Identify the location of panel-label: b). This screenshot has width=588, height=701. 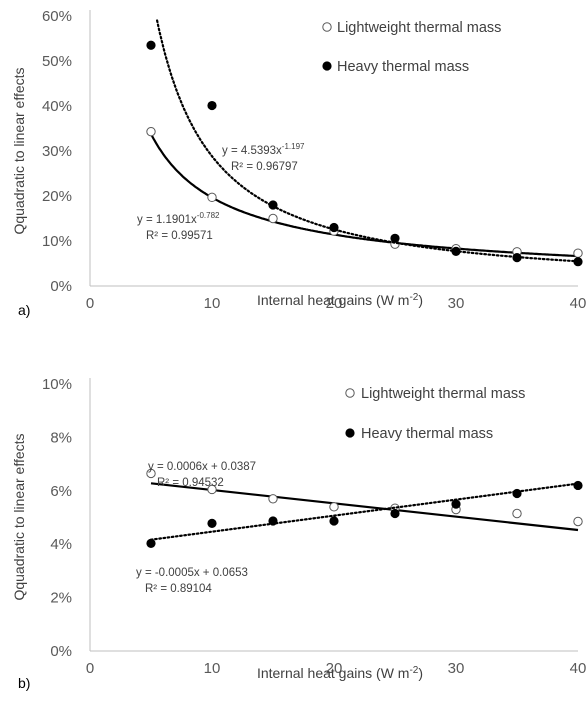
(24, 683).